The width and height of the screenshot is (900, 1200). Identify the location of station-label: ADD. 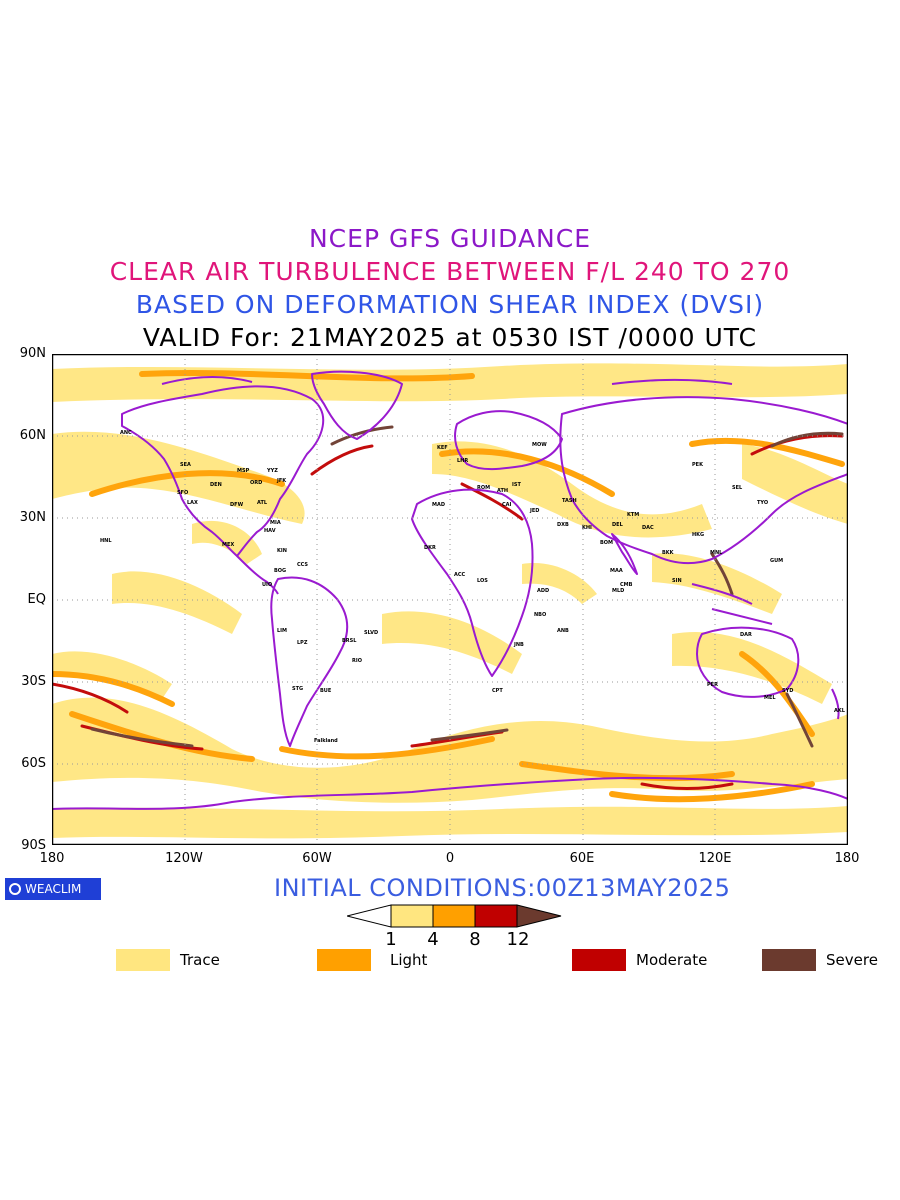
(543, 591).